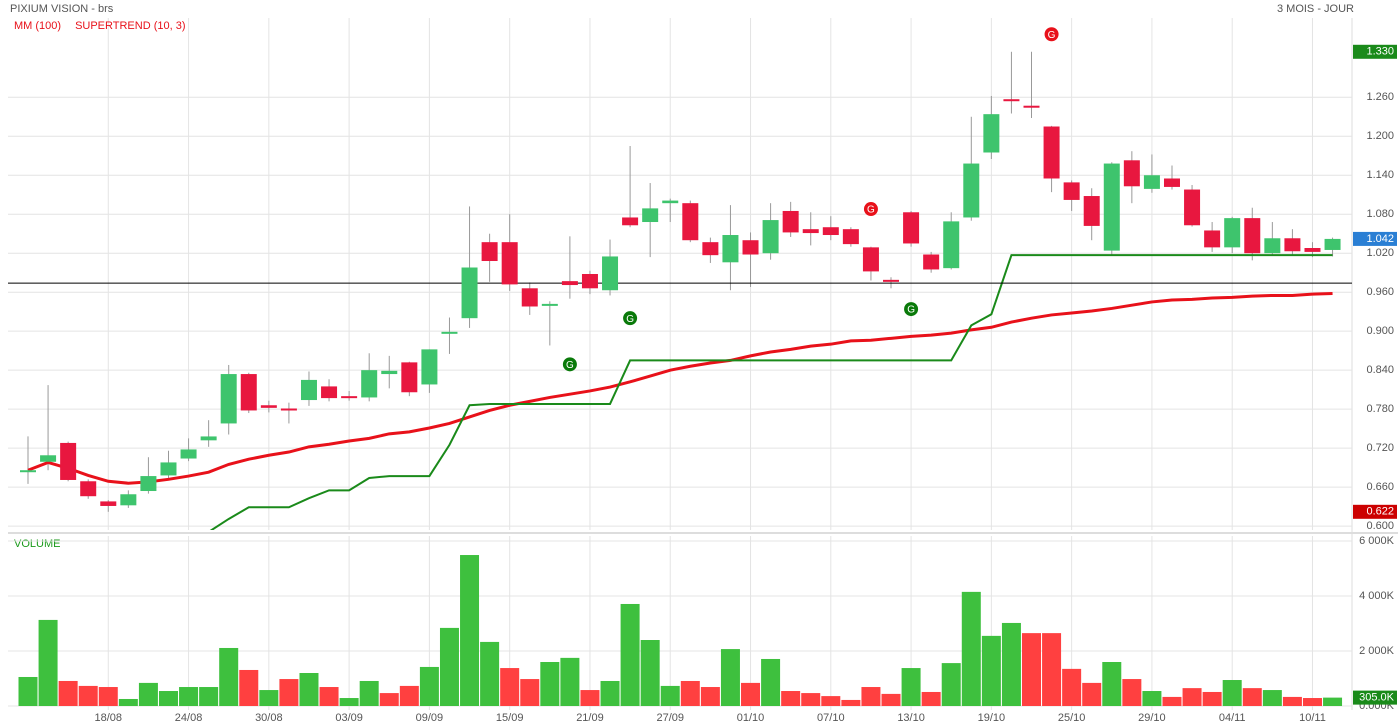  Describe the element at coordinates (911, 718) in the screenshot. I see `x-tick-label: 13/10` at that location.